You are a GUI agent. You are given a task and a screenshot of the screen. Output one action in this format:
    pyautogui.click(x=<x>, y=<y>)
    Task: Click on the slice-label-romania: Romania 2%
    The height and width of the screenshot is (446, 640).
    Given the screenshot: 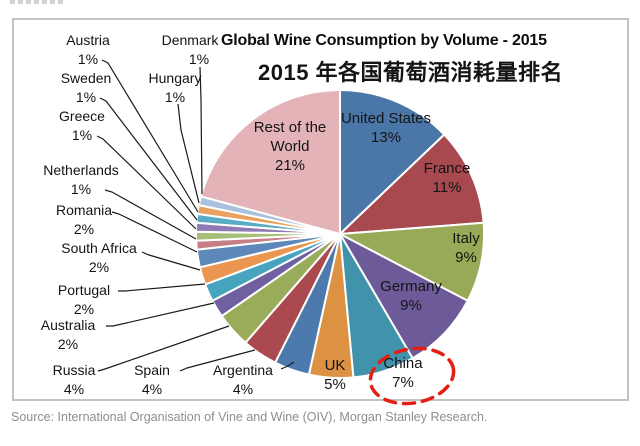 What is the action you would take?
    pyautogui.click(x=84, y=220)
    